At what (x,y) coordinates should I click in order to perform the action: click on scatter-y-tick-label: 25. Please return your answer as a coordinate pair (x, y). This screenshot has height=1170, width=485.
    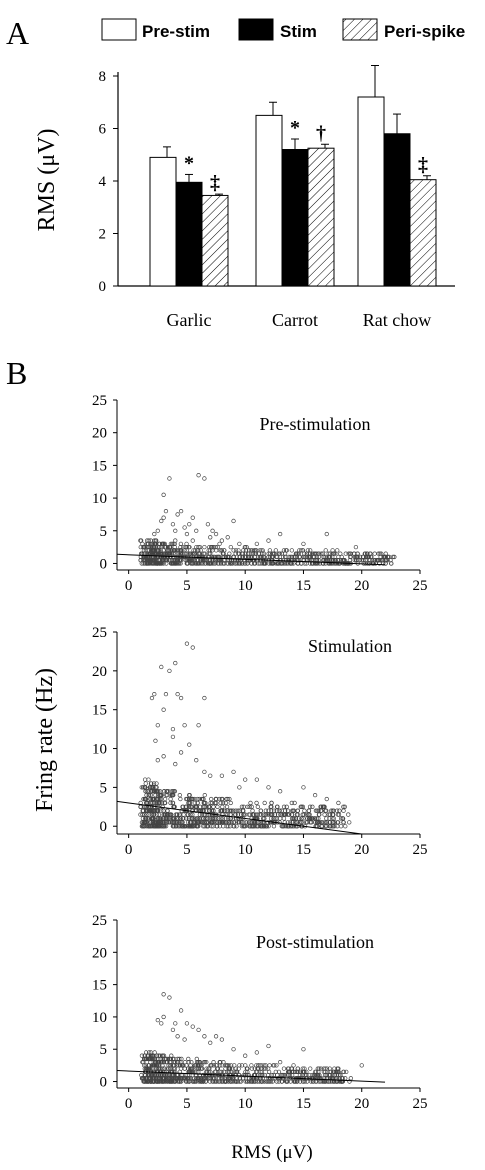
    Looking at the image, I should click on (99, 633).